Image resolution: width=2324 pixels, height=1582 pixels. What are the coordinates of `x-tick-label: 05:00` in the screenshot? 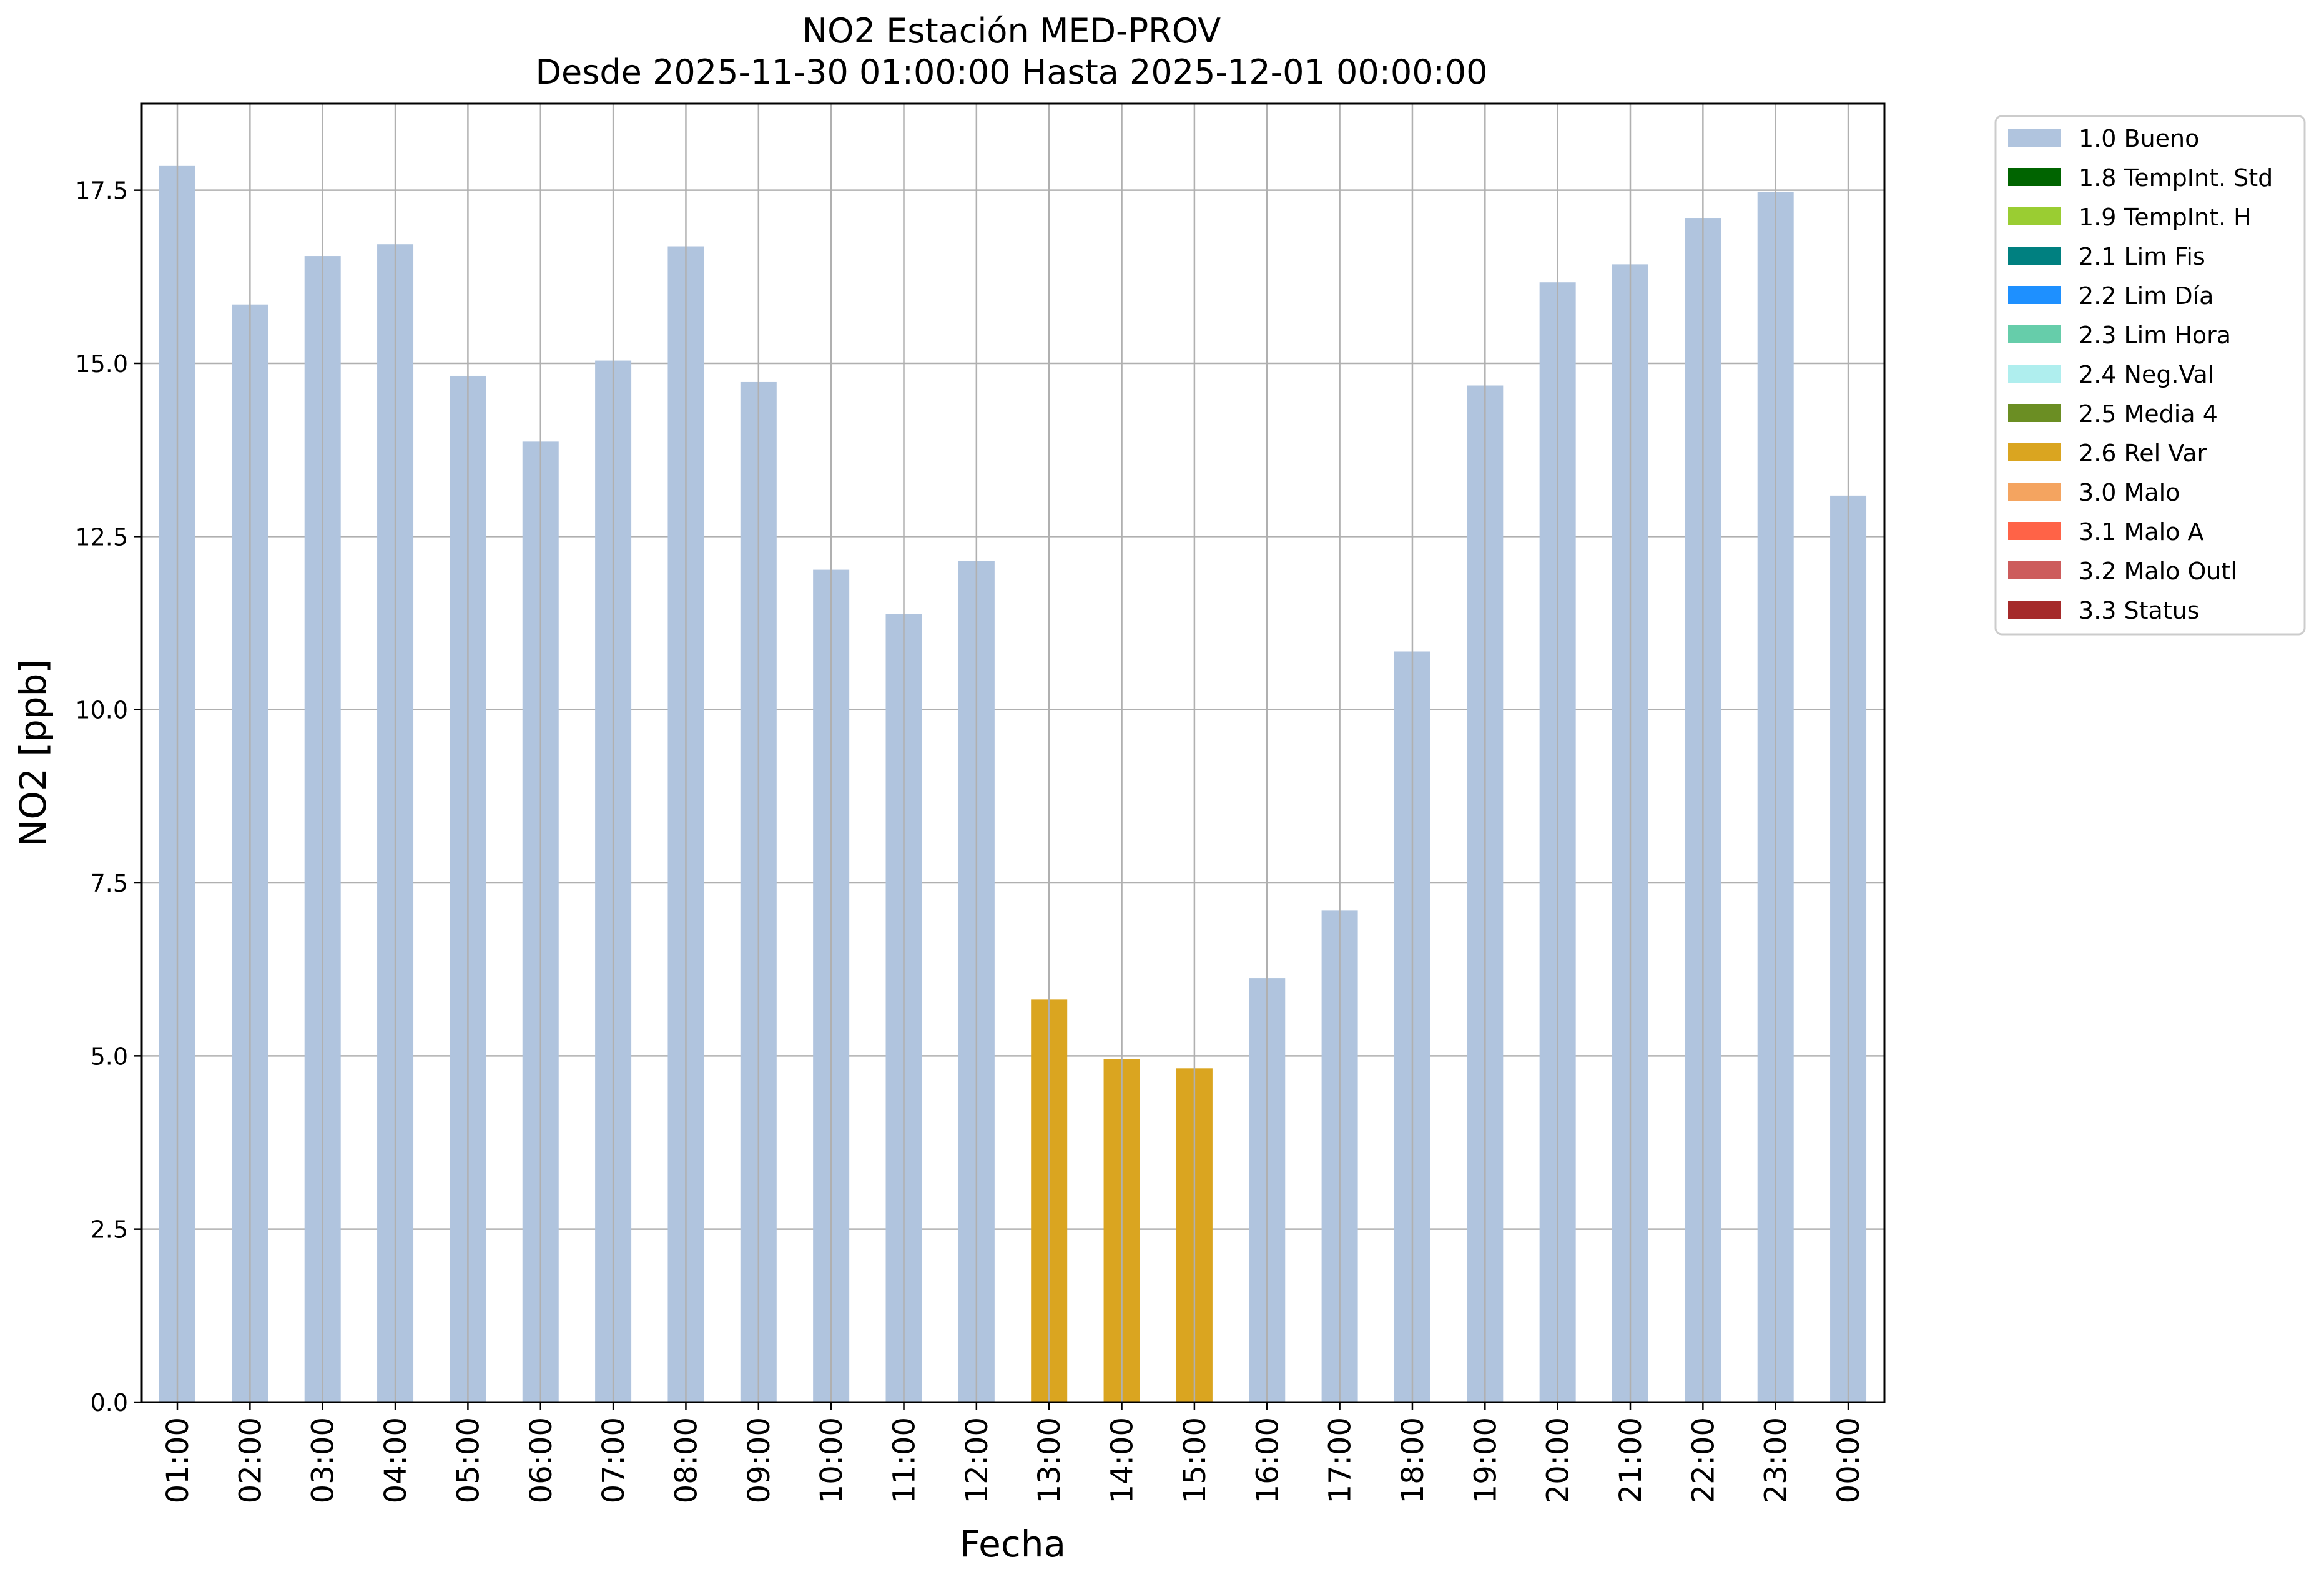 It's located at (468, 1460).